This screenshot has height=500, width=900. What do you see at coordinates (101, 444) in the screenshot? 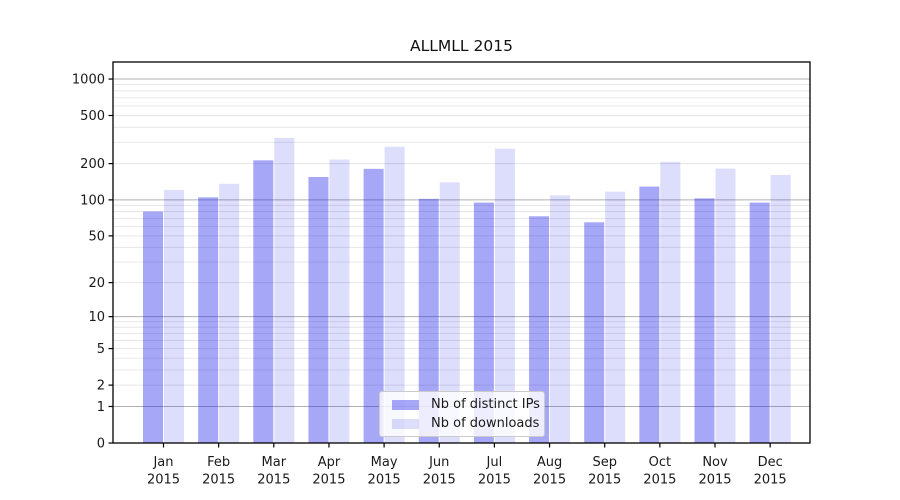
I see `y-tick-label-0: 0` at bounding box center [101, 444].